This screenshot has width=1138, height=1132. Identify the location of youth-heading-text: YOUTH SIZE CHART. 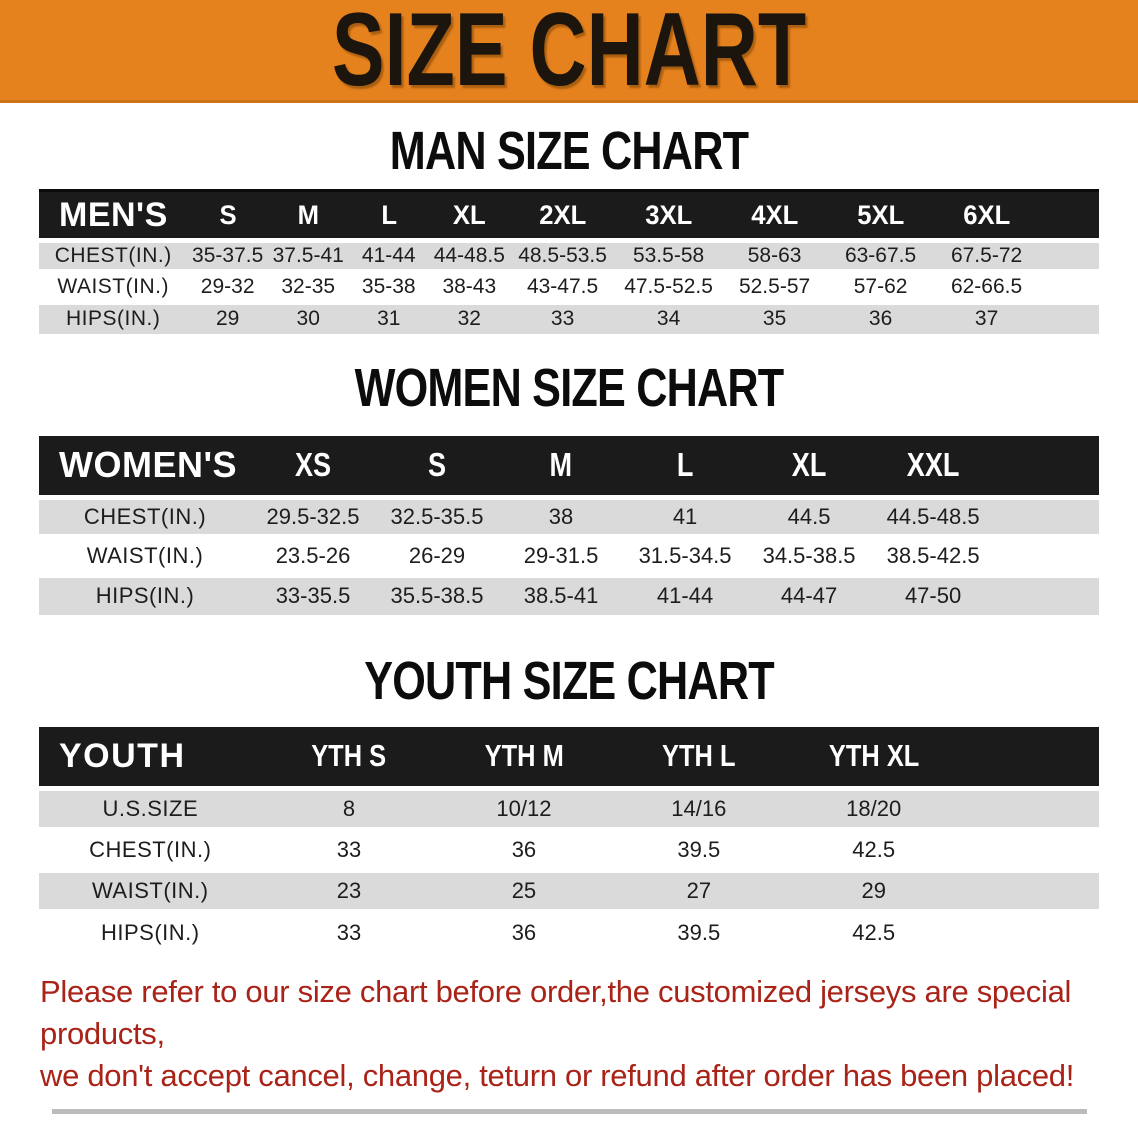
(569, 680).